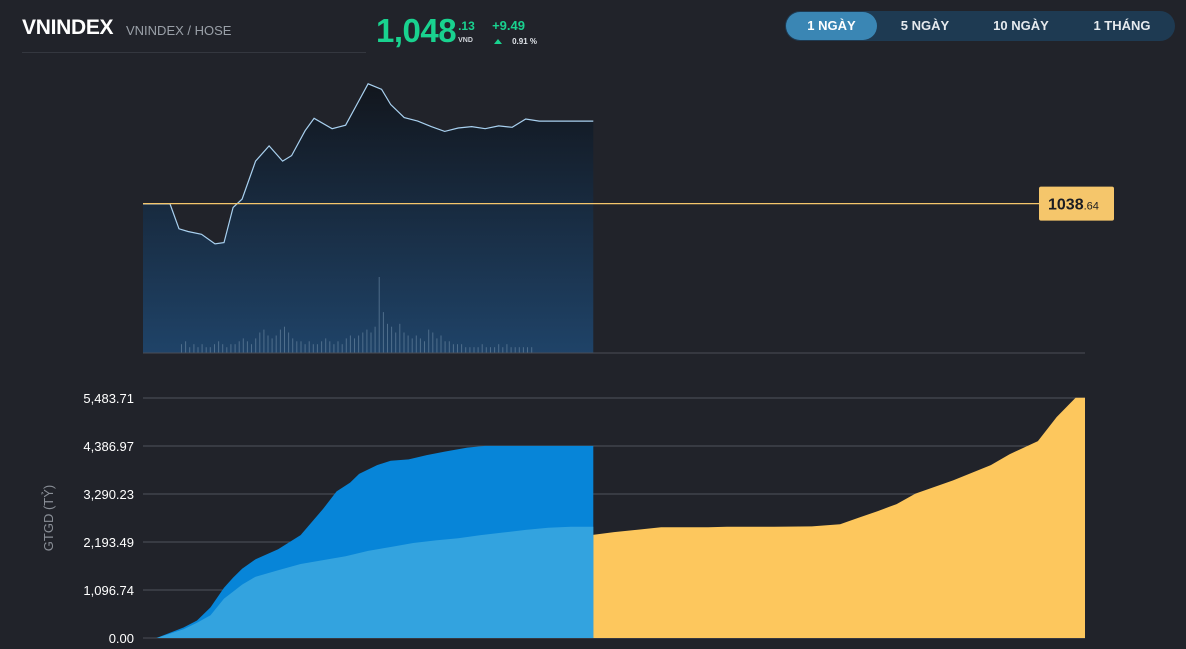 This screenshot has width=1186, height=649. What do you see at coordinates (831, 26) in the screenshot?
I see `tab-1-day: 1 NGÀY` at bounding box center [831, 26].